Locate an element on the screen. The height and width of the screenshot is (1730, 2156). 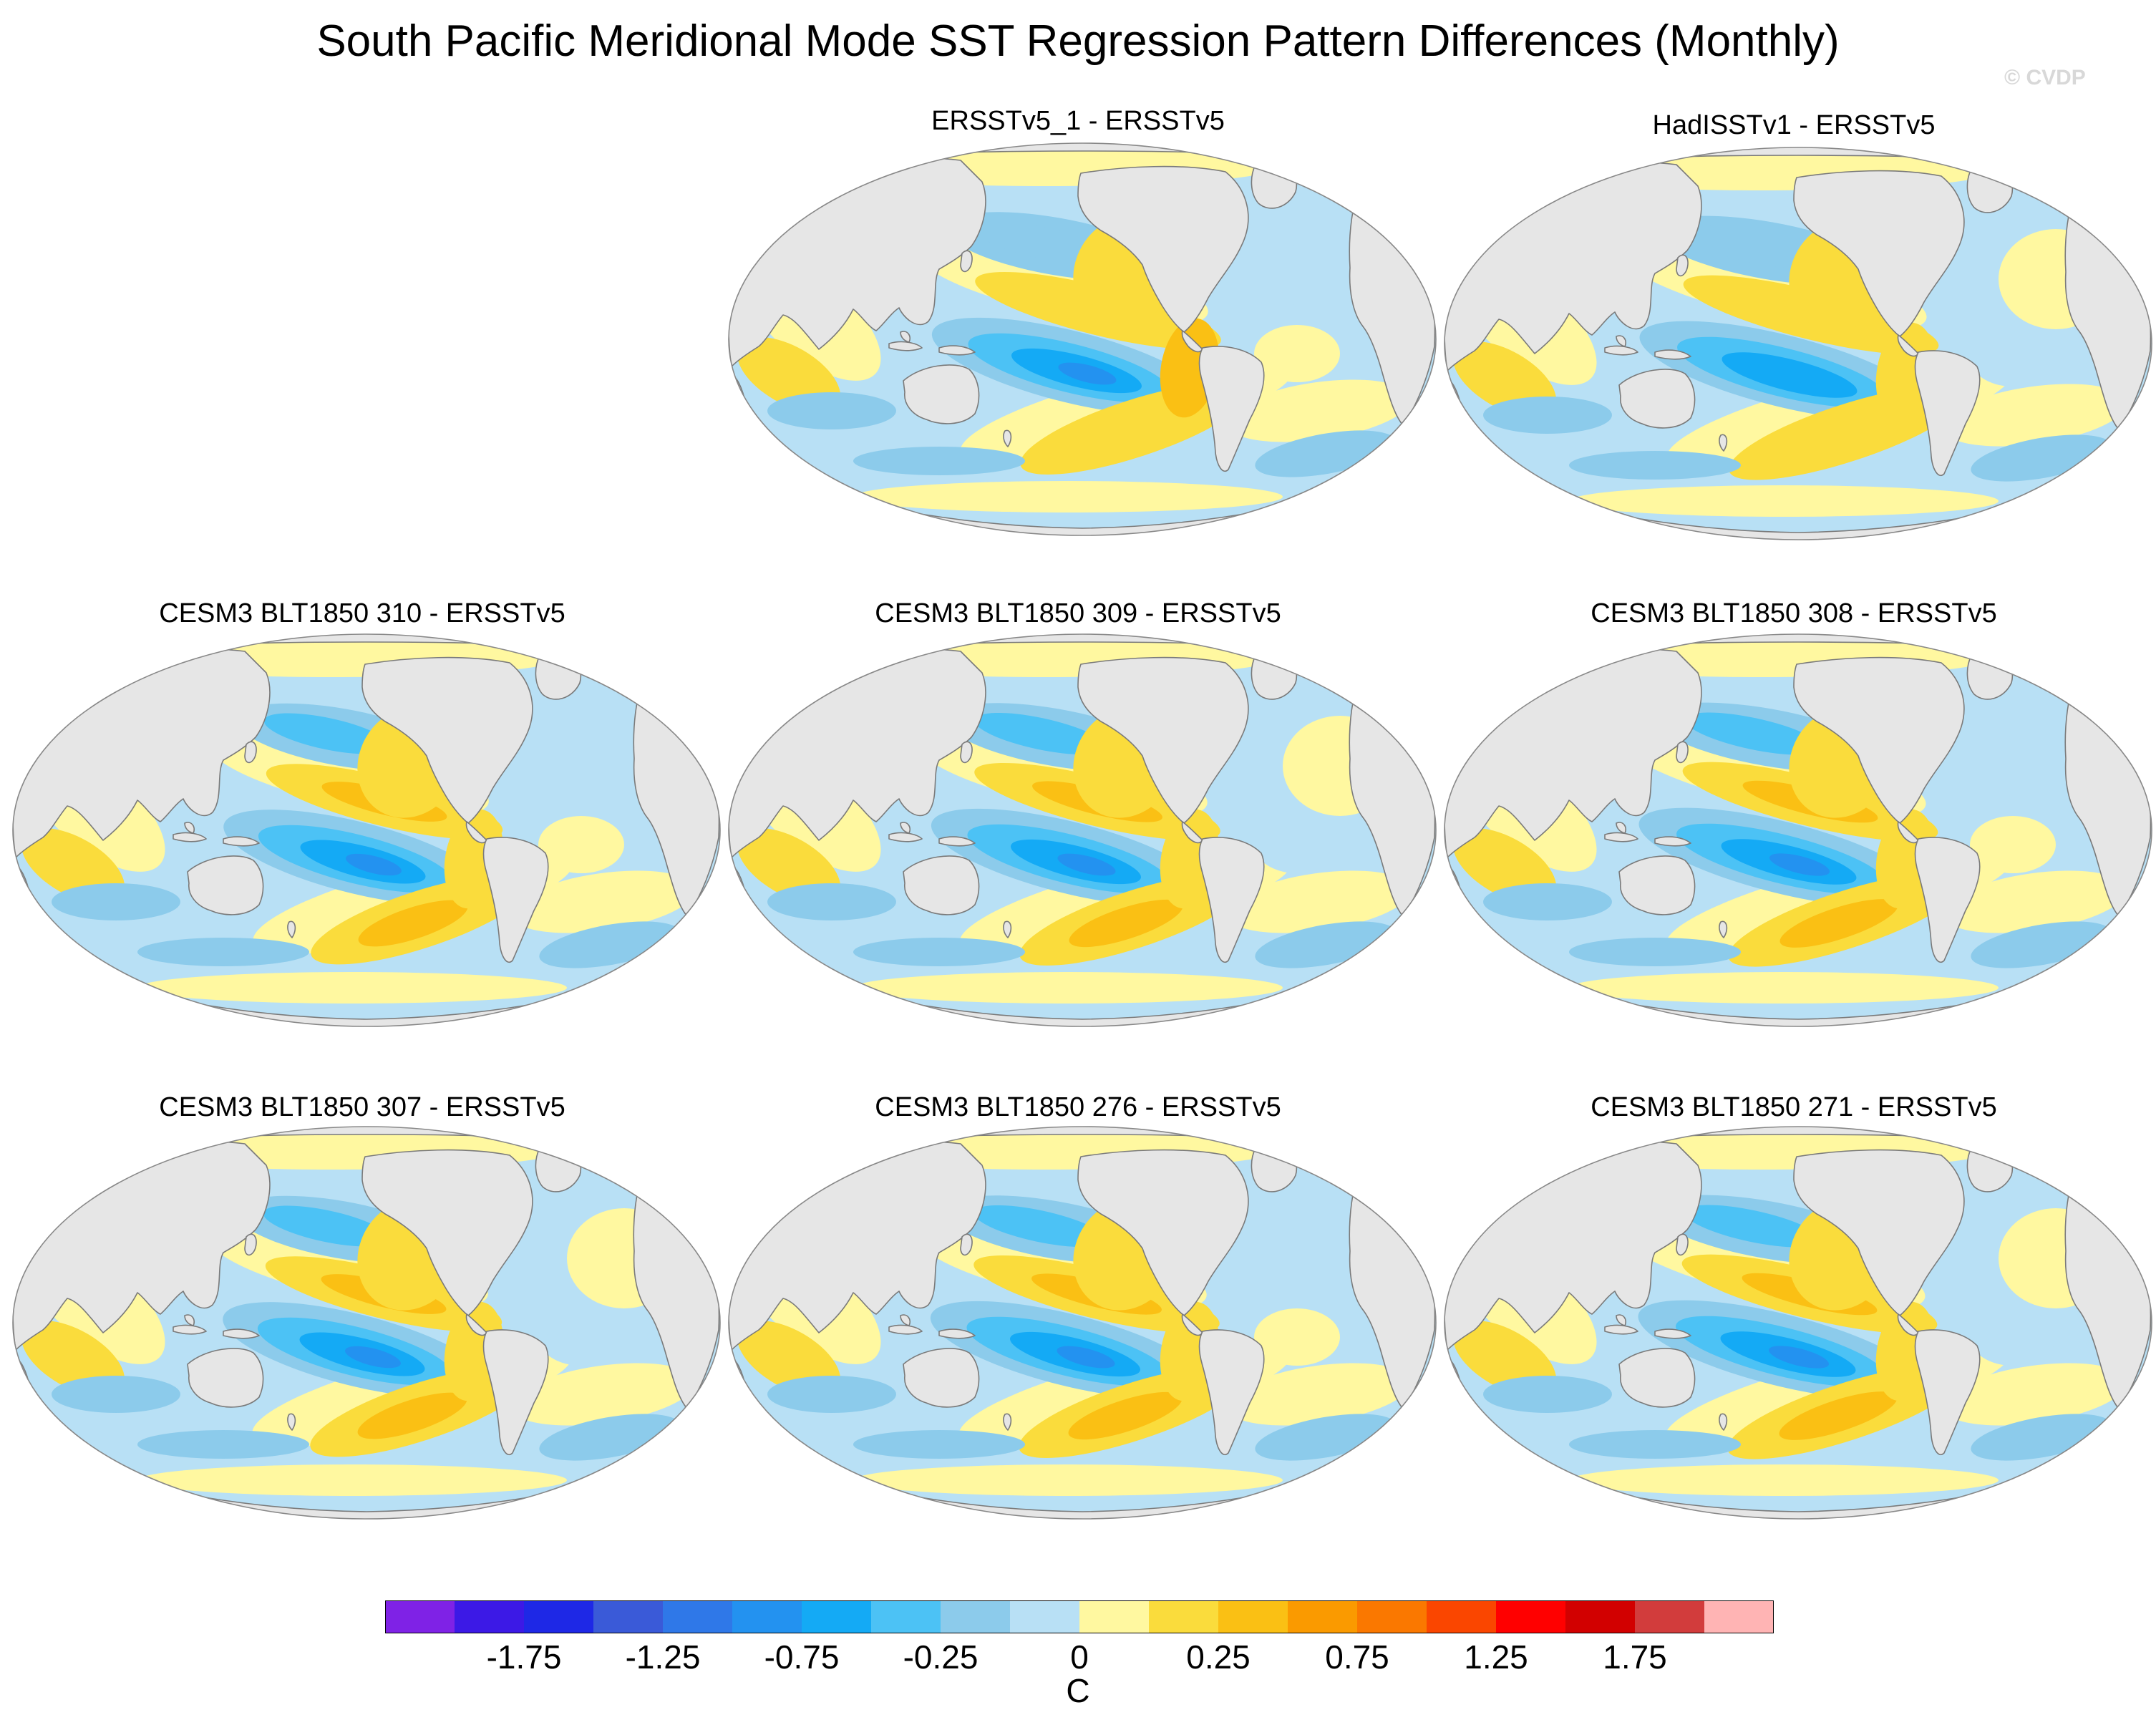
colorbar-units: C is located at coordinates (1078, 1690).